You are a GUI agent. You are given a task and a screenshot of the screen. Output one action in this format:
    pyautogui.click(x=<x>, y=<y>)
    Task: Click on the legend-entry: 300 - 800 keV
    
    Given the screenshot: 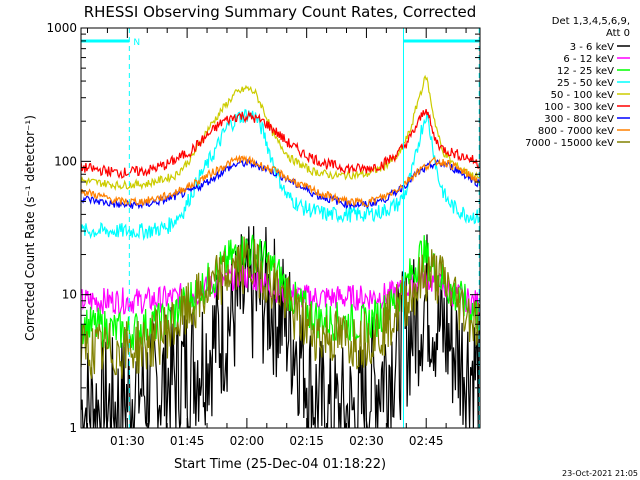 What is the action you would take?
    pyautogui.click(x=579, y=119)
    